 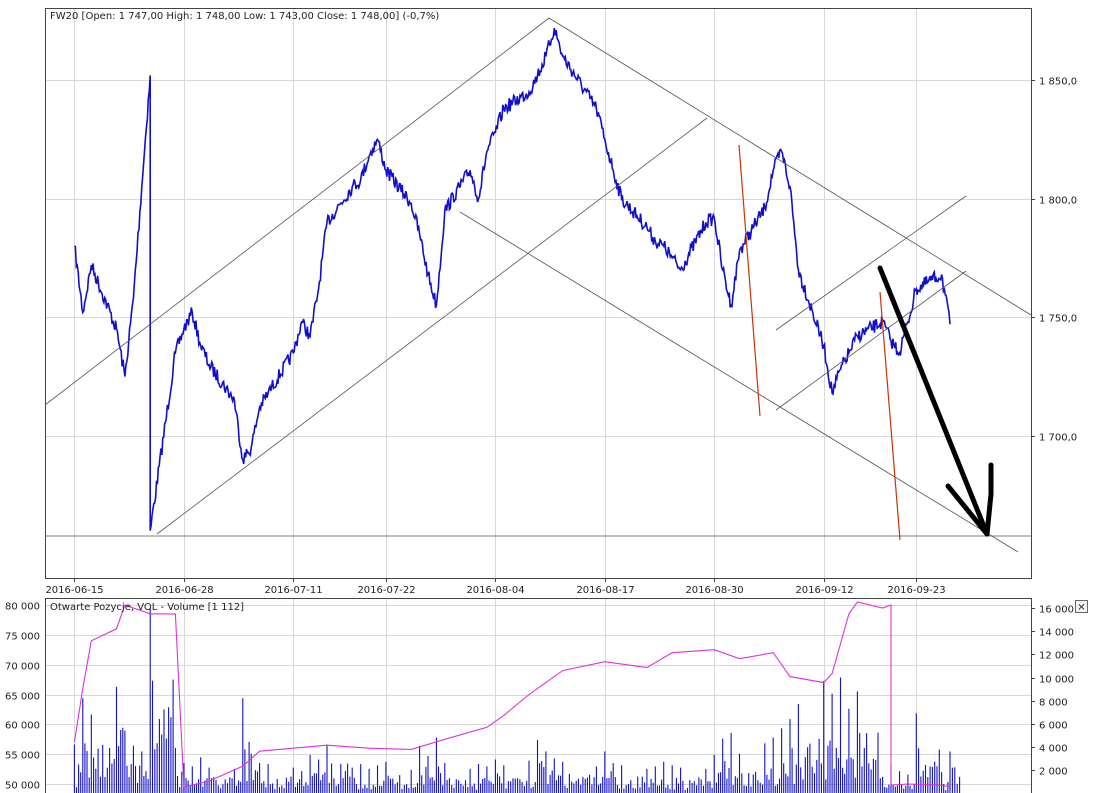 What do you see at coordinates (22, 667) in the screenshot?
I see `volume-left-y-tick-label: 70 000` at bounding box center [22, 667].